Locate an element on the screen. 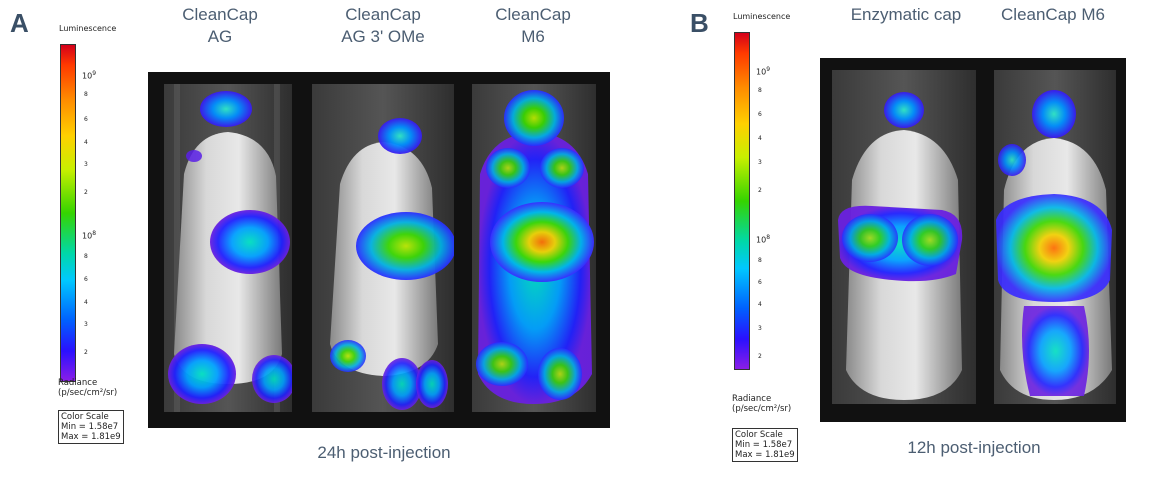 This screenshot has width=1156, height=477. panel-b-letter: B is located at coordinates (699, 23).